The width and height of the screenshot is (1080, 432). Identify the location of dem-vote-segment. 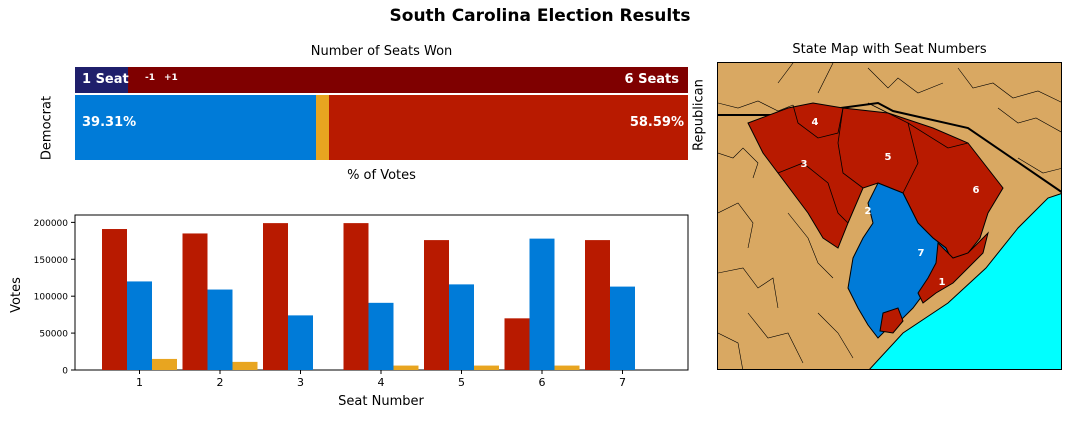
(195, 127).